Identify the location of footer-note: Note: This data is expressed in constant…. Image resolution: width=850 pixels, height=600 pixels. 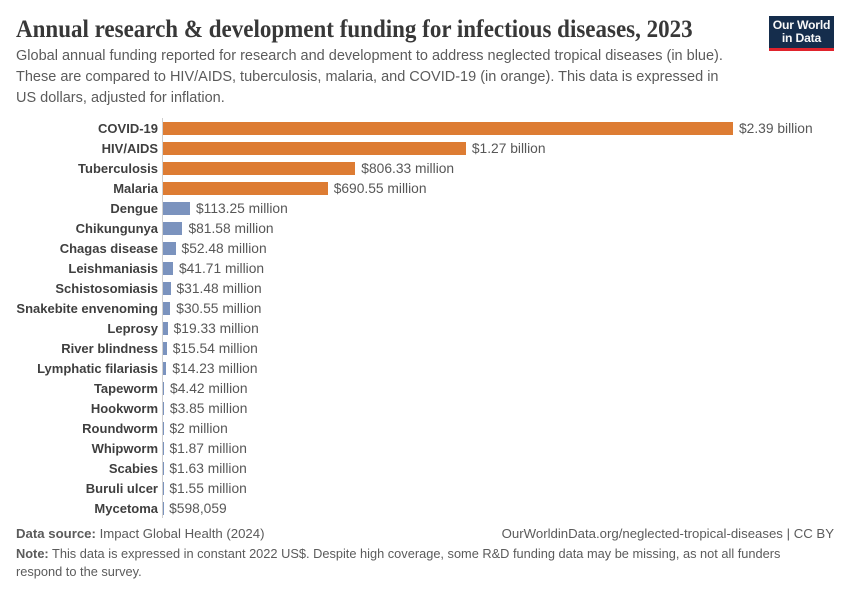
(411, 562).